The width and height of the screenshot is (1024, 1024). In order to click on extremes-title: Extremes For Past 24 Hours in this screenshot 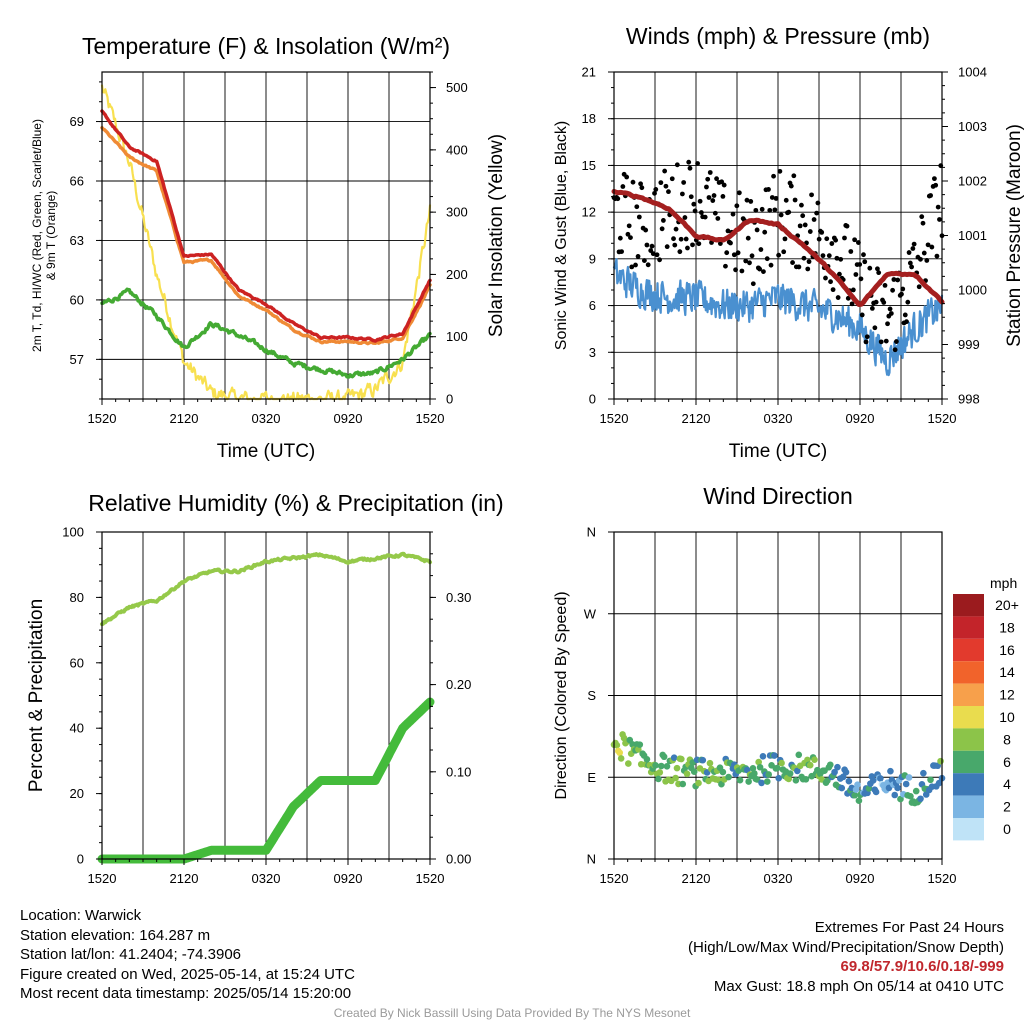, I will do `click(909, 927)`.